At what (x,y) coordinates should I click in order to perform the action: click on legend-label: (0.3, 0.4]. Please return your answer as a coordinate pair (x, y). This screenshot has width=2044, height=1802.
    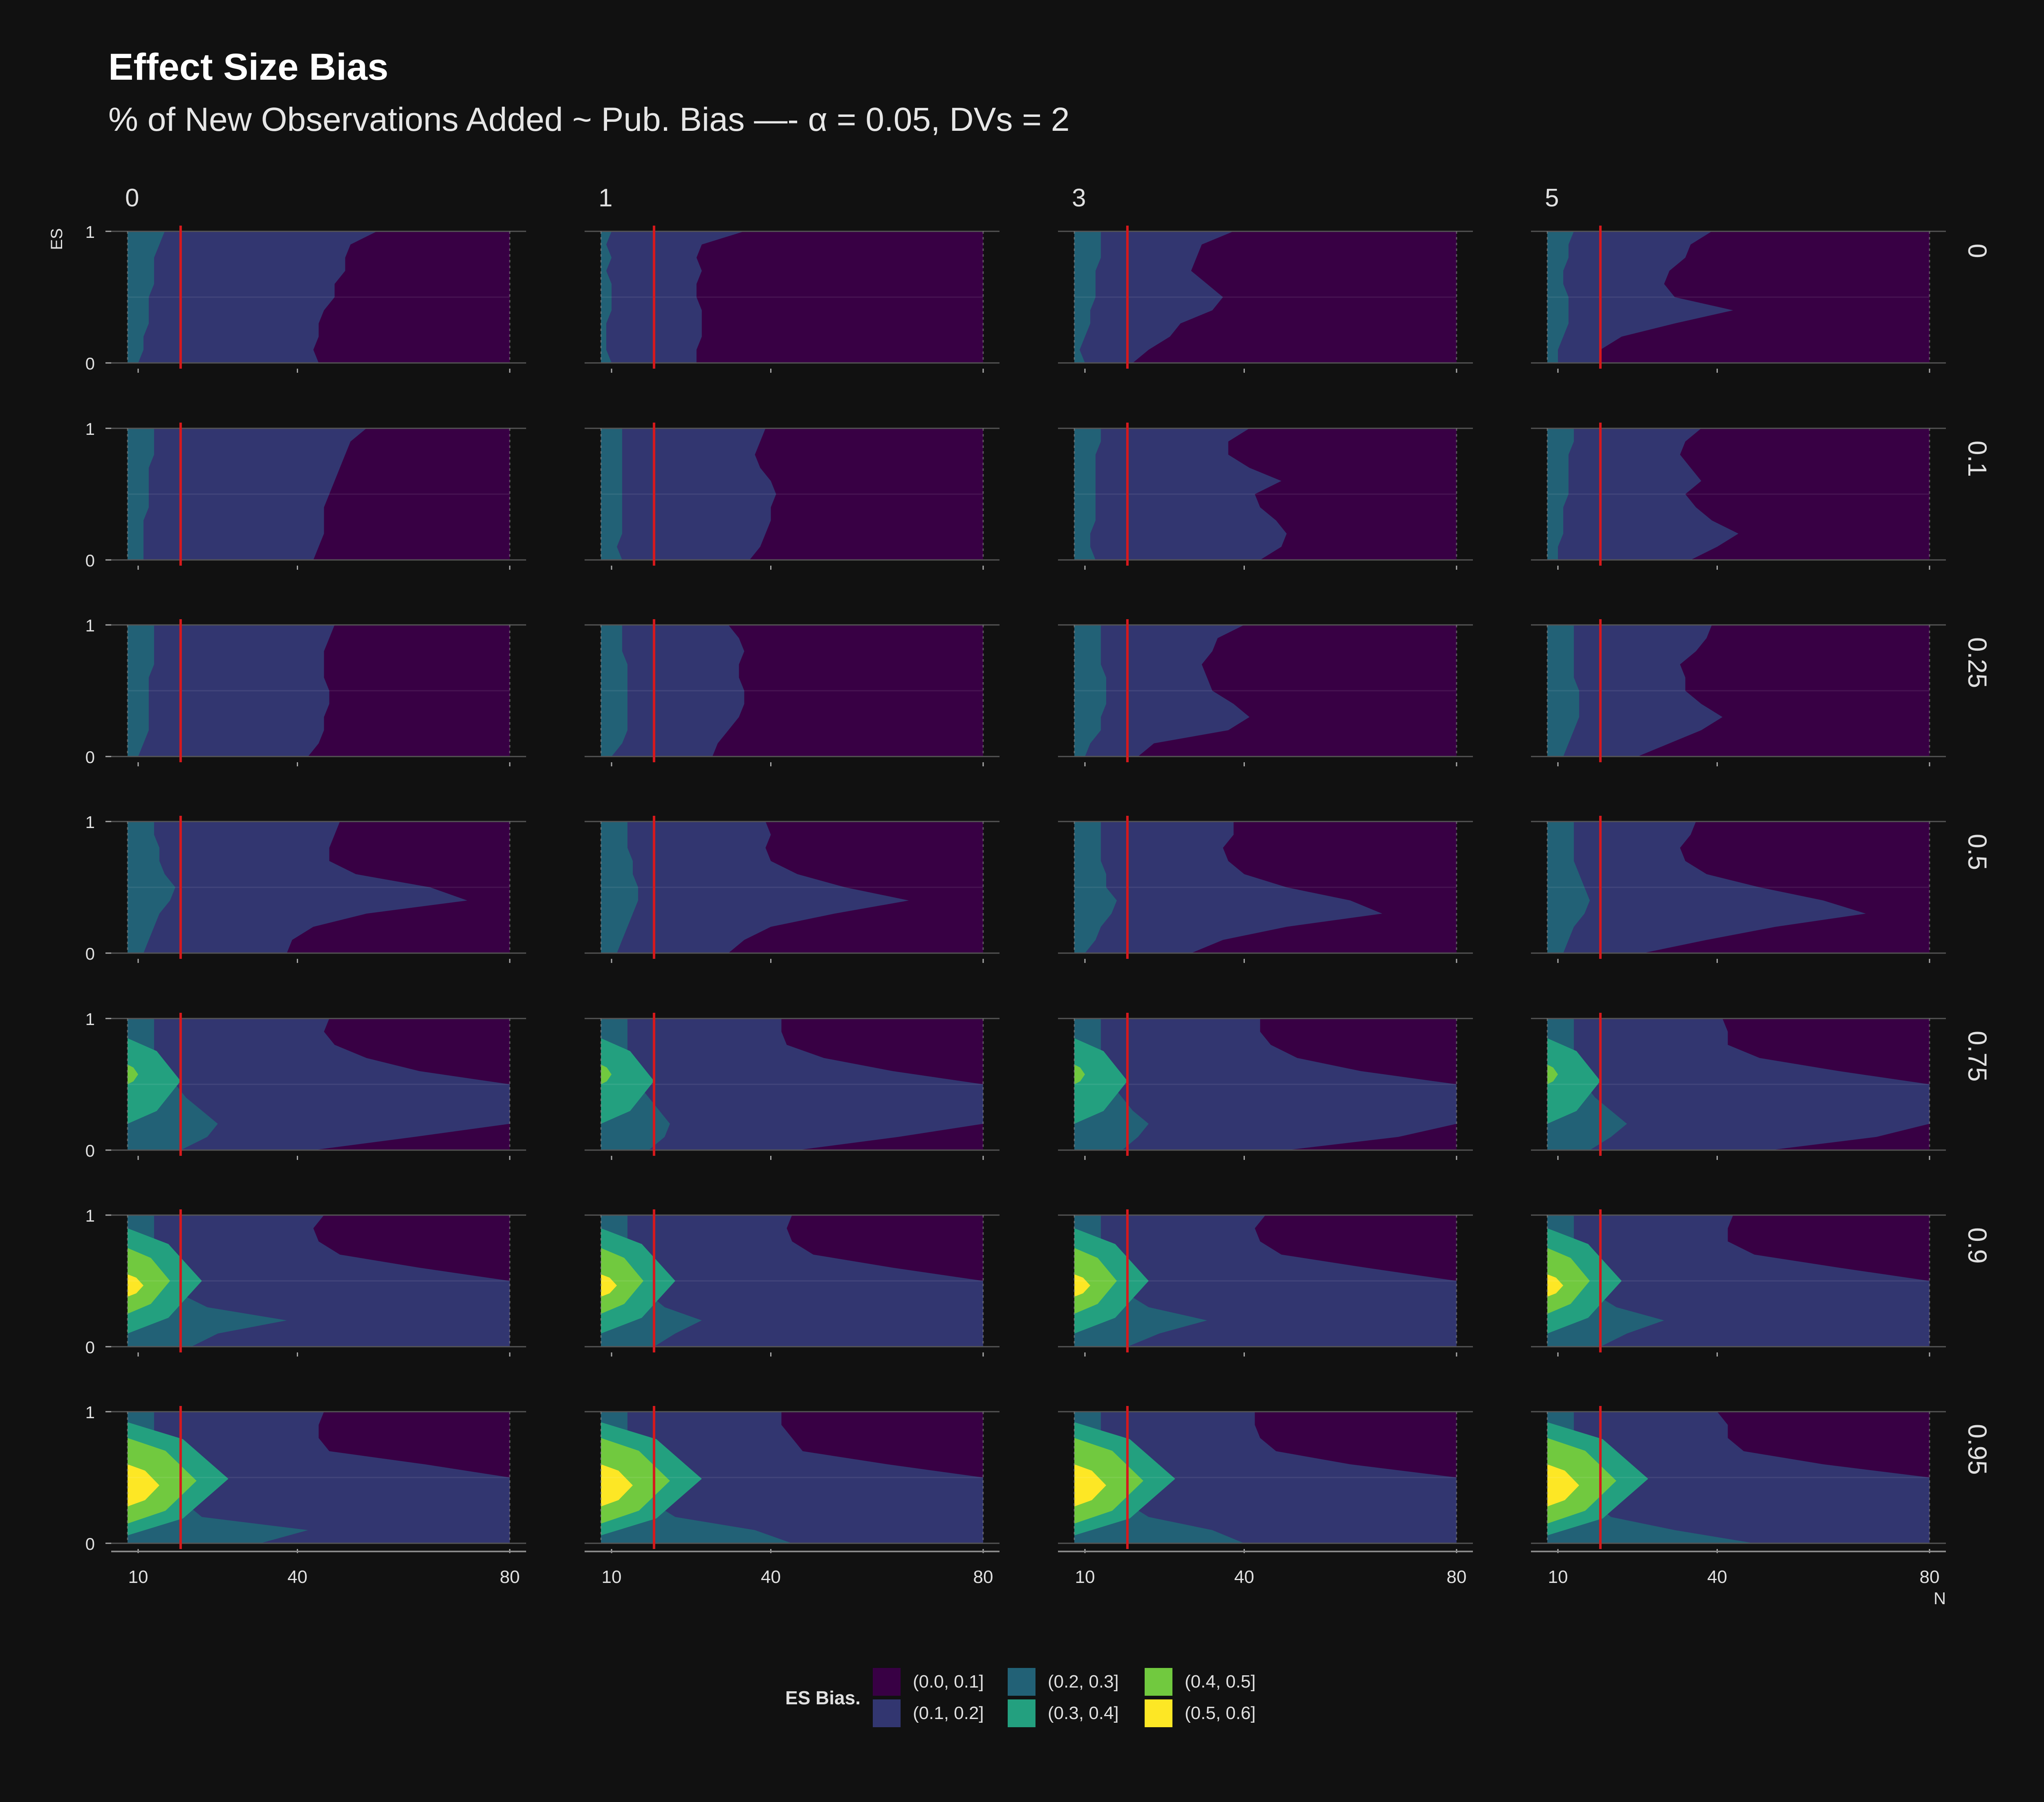
    Looking at the image, I should click on (1084, 1713).